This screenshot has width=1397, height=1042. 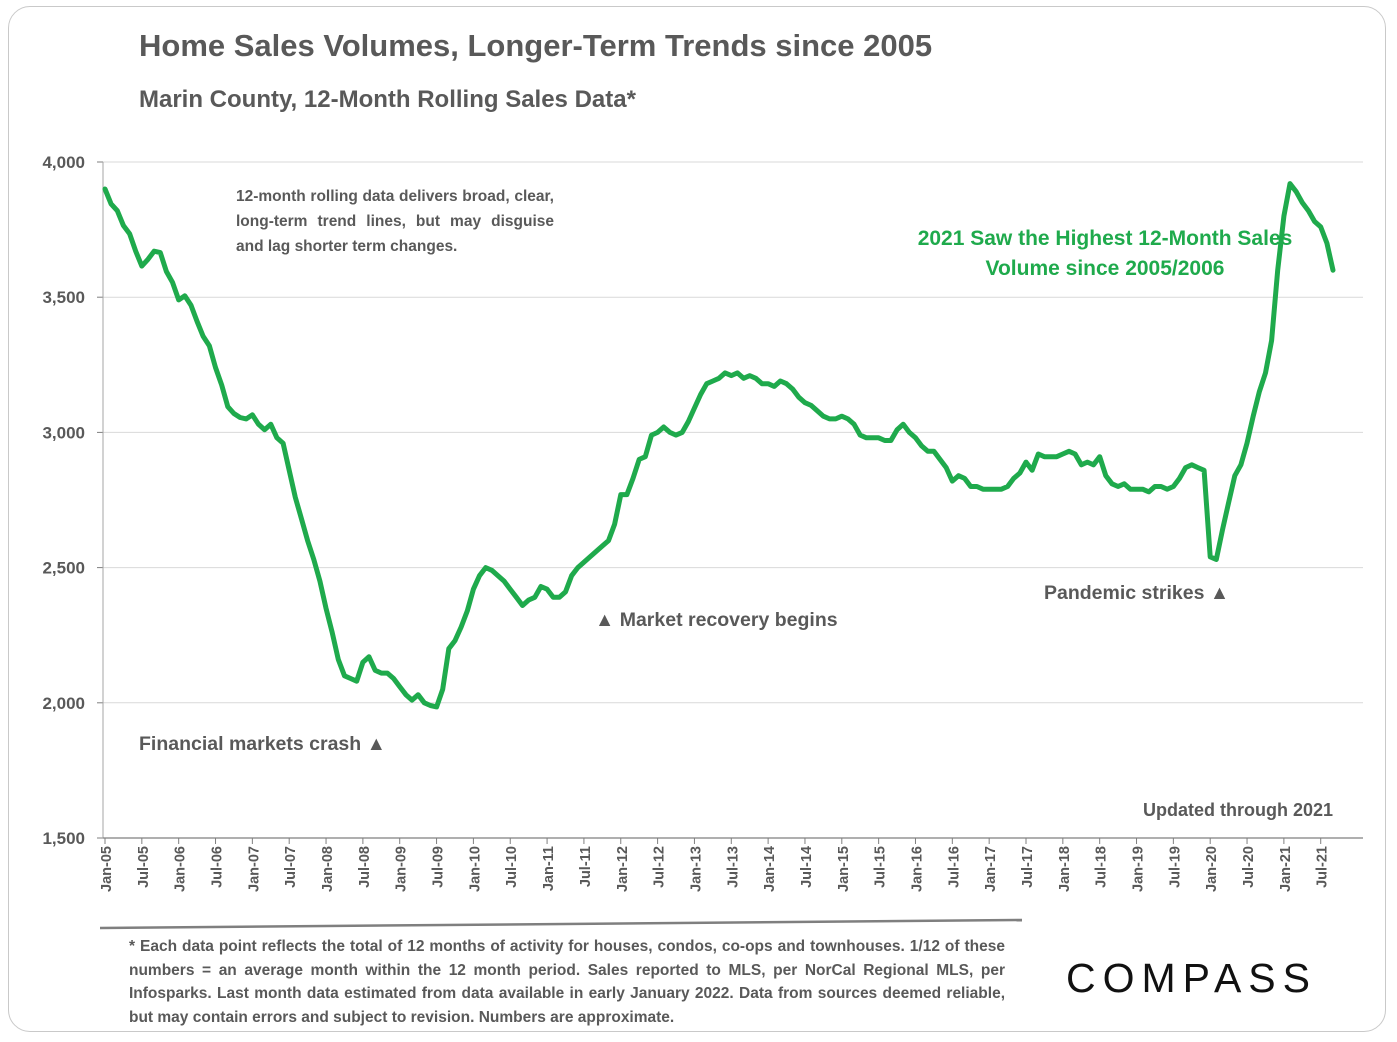 I want to click on x-tick-label: Jan-09, so click(x=402, y=869).